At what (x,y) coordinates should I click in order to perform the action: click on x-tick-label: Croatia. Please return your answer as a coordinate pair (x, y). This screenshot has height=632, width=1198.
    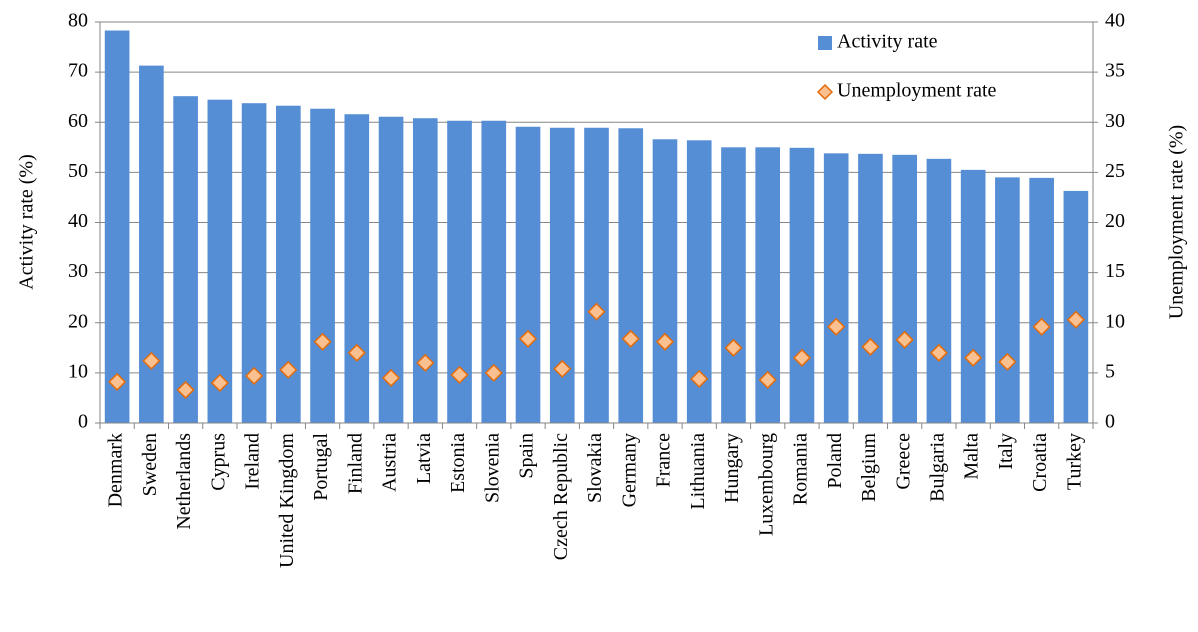
    Looking at the image, I should click on (1040, 462).